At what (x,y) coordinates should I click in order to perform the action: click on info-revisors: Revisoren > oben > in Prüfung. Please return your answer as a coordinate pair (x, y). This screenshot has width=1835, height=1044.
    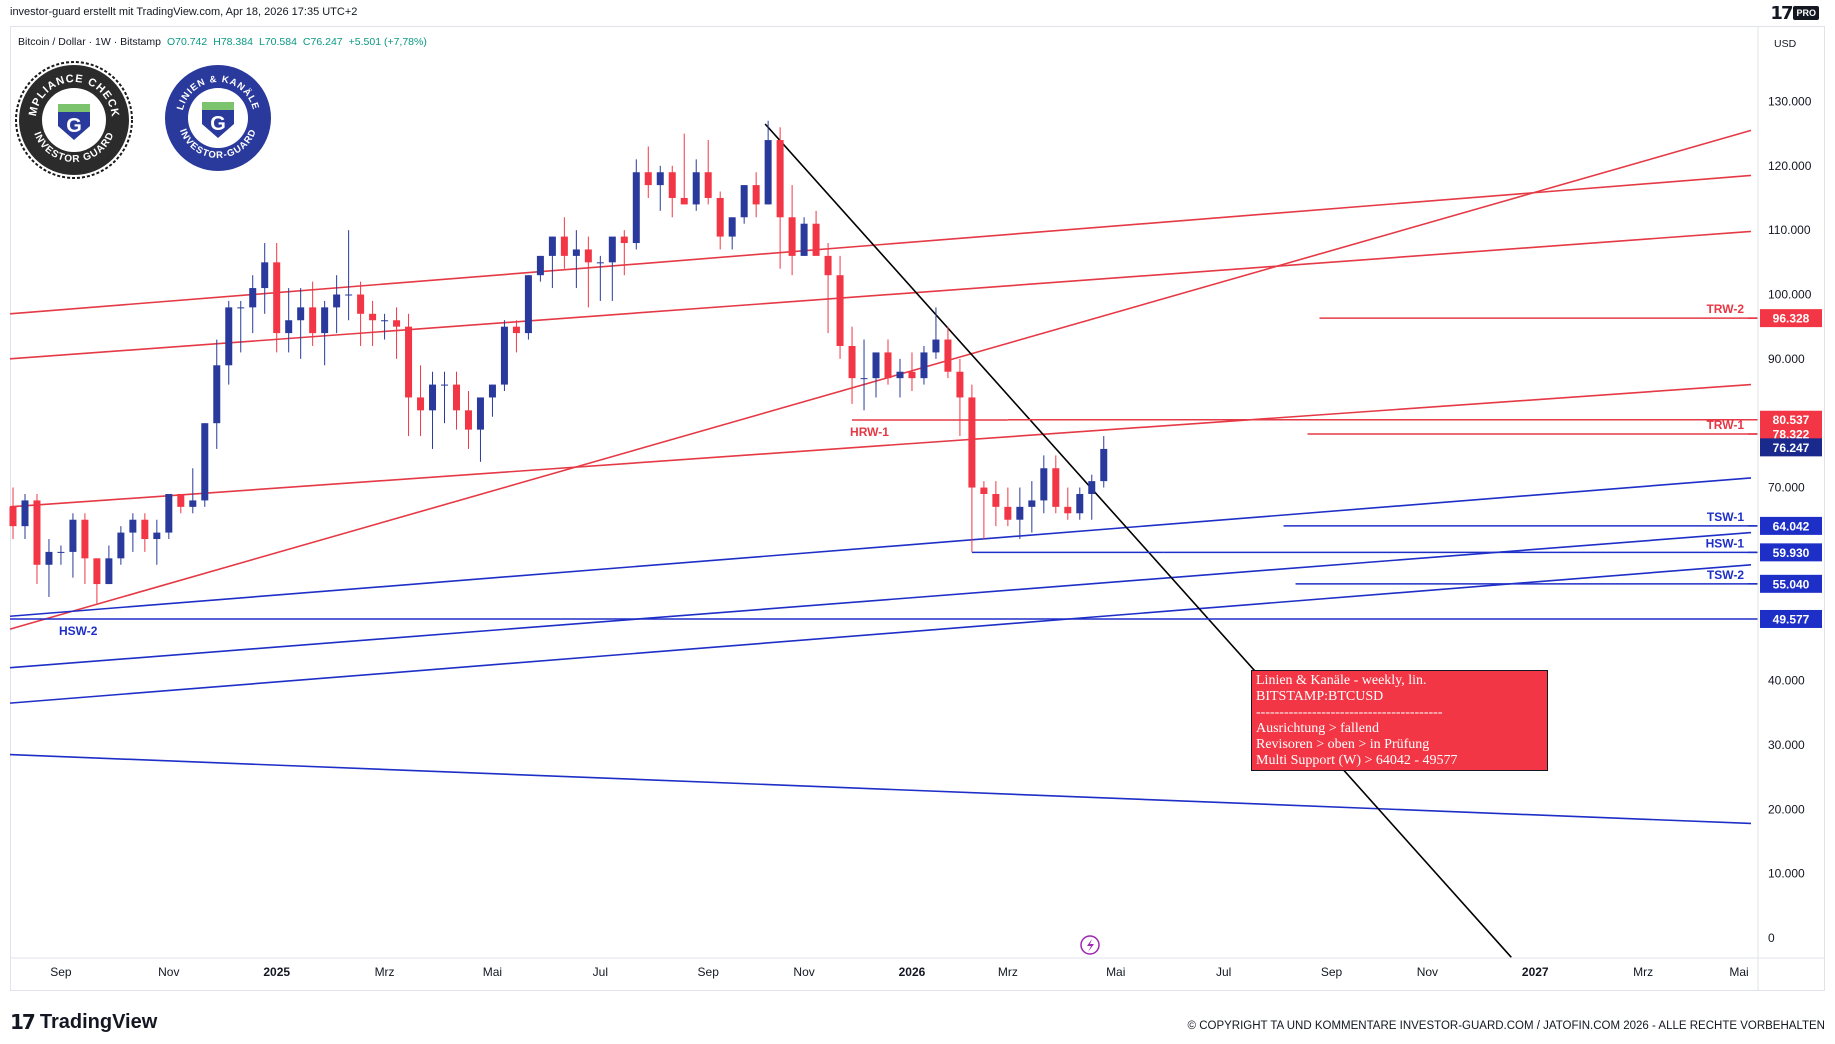
    Looking at the image, I should click on (1343, 744).